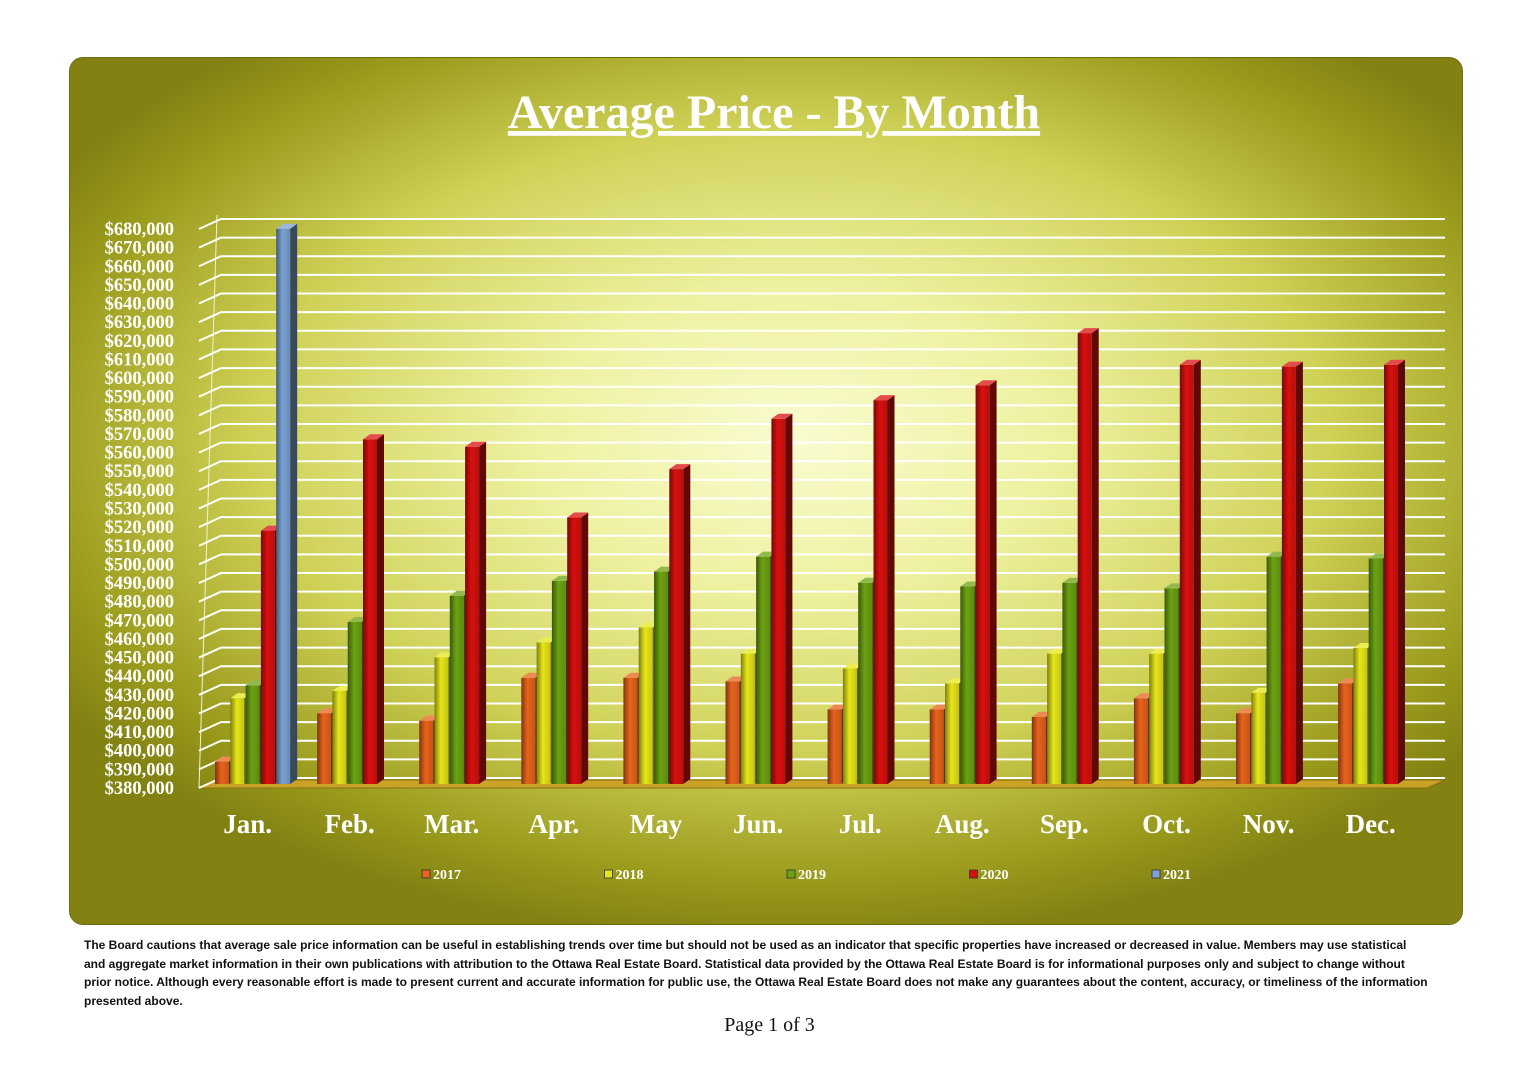  I want to click on x-tick-label: Mar., so click(451, 824).